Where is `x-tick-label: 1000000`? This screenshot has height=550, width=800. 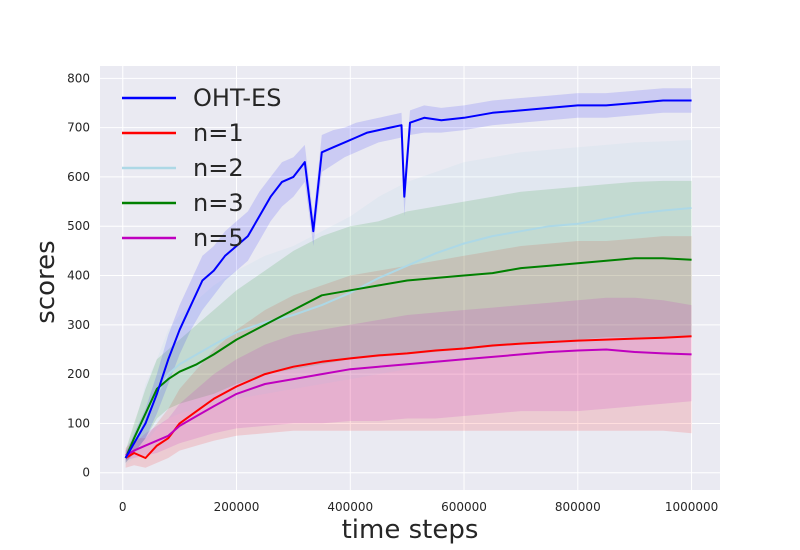
x-tick-label: 1000000 is located at coordinates (691, 507).